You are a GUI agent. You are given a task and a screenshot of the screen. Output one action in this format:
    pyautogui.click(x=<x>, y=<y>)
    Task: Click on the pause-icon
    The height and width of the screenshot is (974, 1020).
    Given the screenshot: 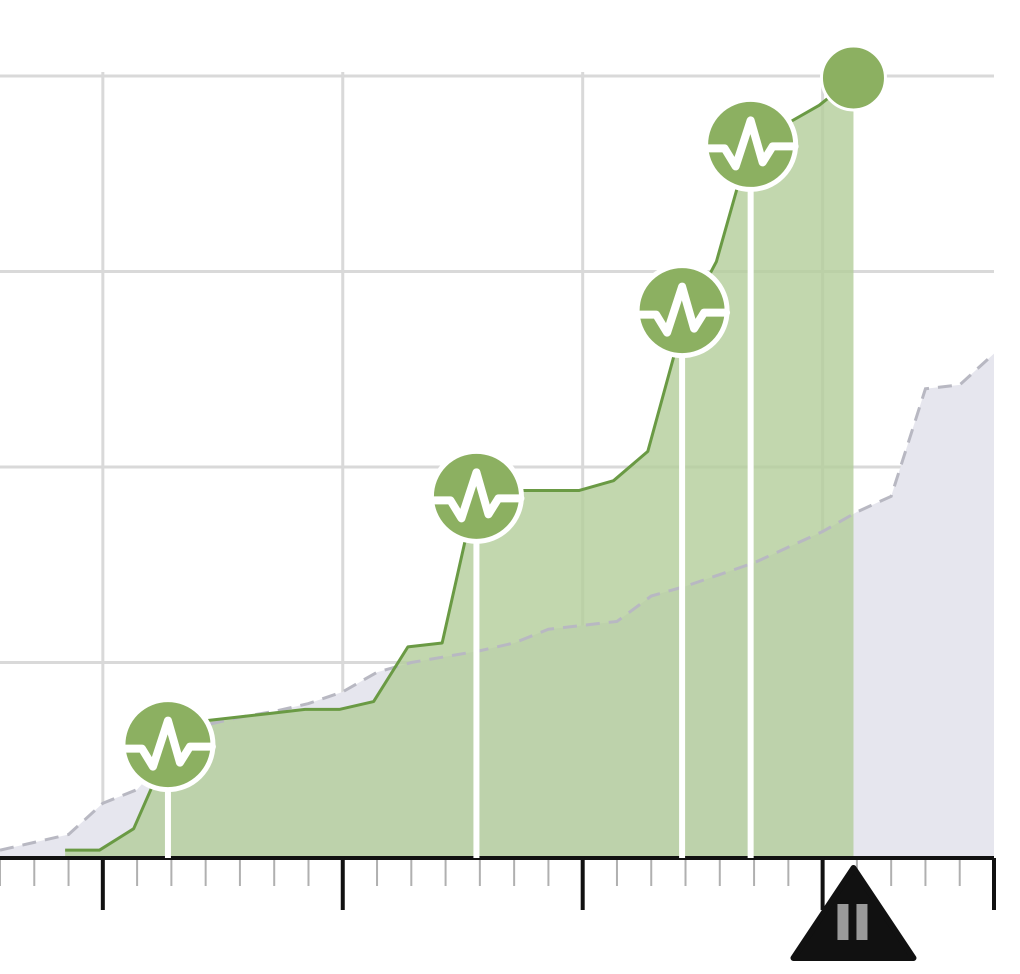 What is the action you would take?
    pyautogui.click(x=852, y=922)
    